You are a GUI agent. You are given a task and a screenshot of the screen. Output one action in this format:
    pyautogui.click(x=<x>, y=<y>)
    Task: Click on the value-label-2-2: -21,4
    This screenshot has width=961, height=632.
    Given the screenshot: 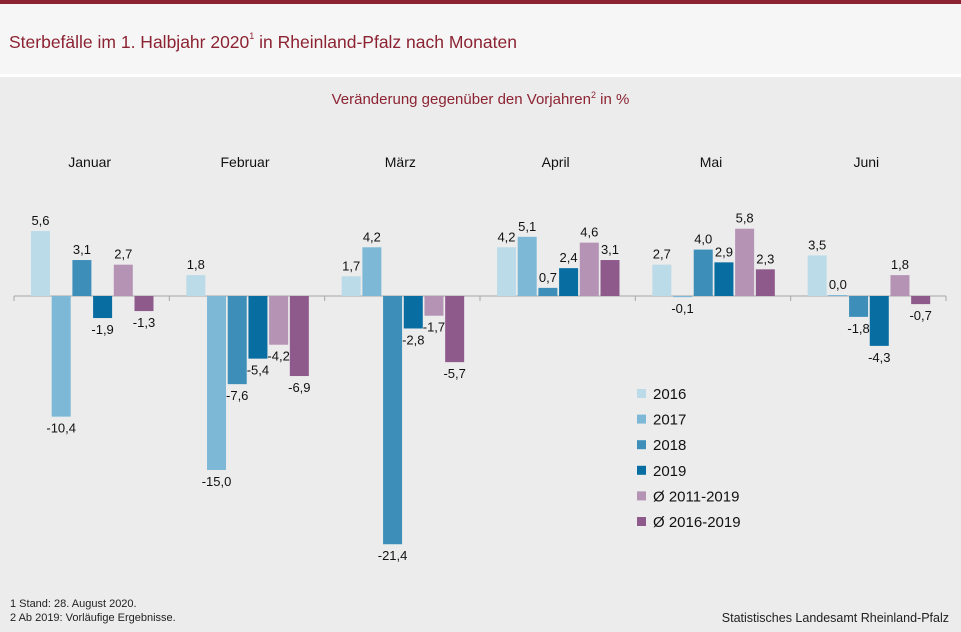 What is the action you would take?
    pyautogui.click(x=393, y=555)
    